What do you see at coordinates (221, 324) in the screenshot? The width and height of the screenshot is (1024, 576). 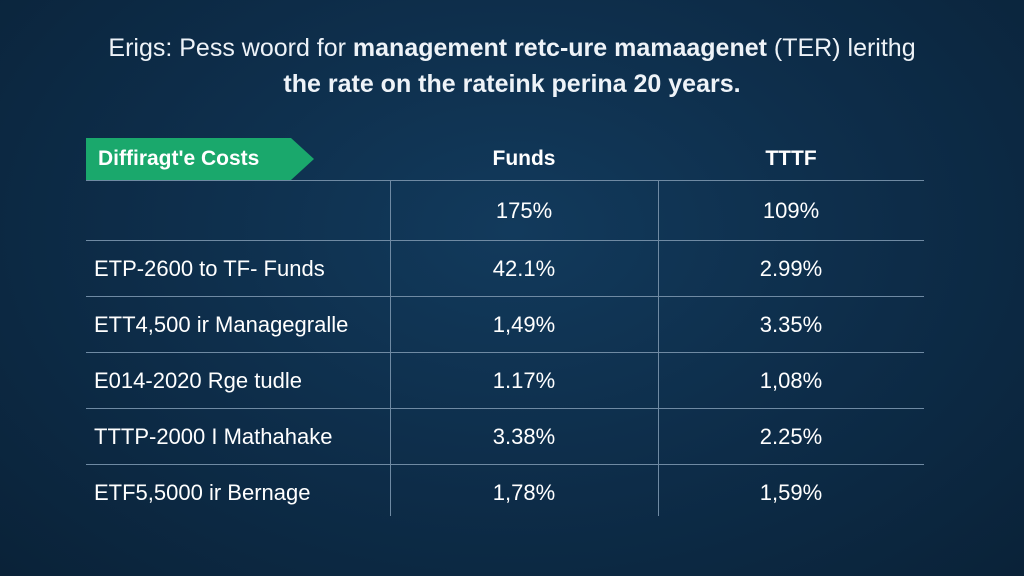 I see `row-label: ETT4,500 ir Managegralle` at bounding box center [221, 324].